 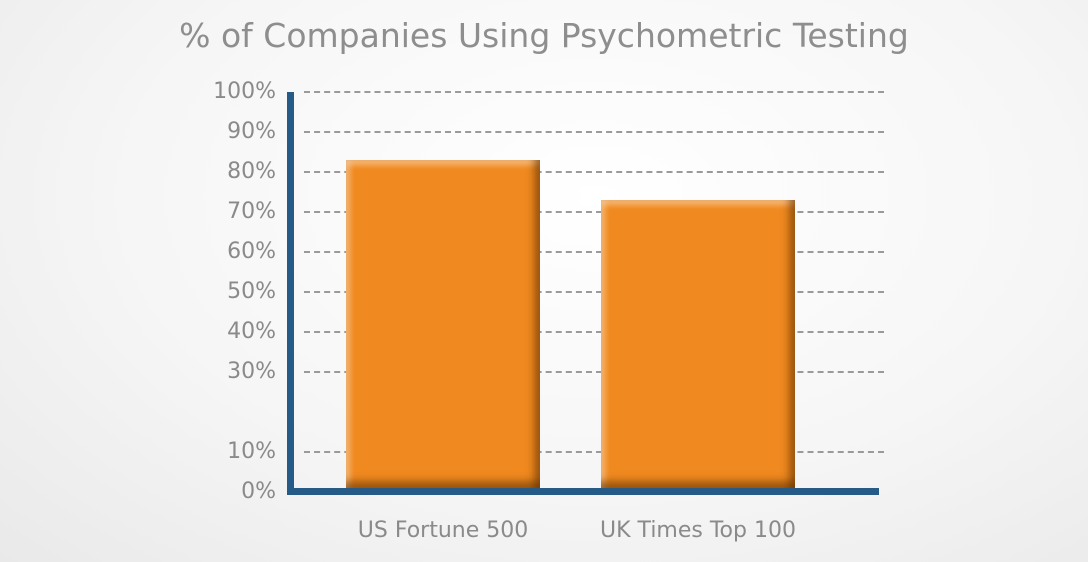 What do you see at coordinates (251, 291) in the screenshot?
I see `y-tick-label: 50%` at bounding box center [251, 291].